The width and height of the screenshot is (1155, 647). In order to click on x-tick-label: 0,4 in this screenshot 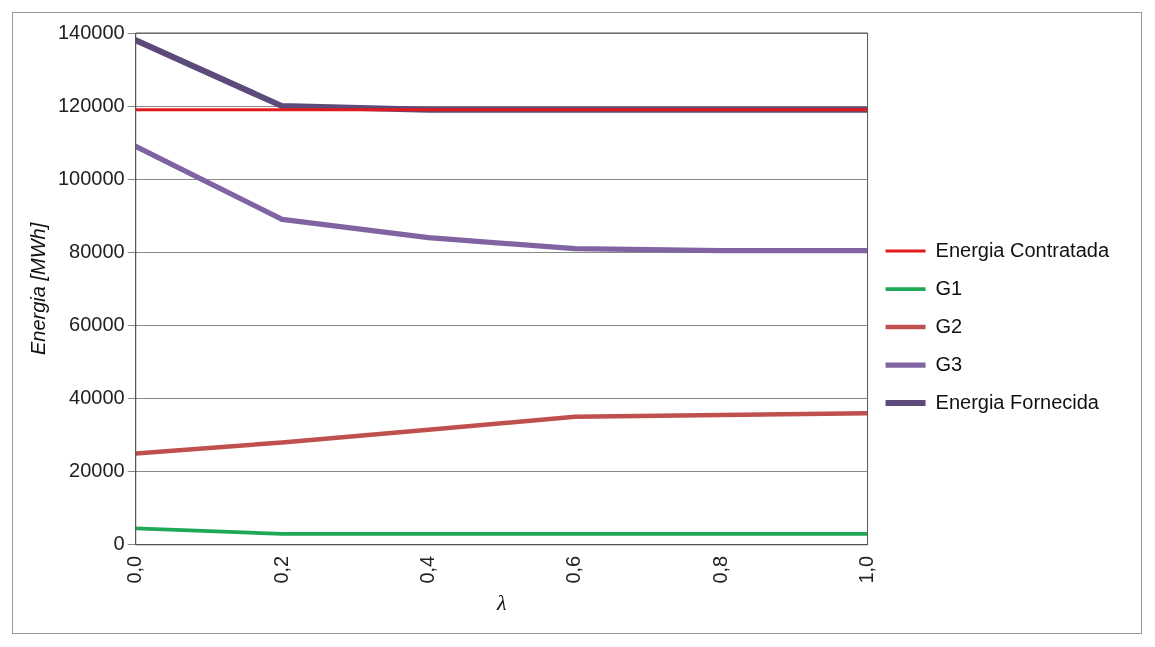, I will do `click(426, 569)`.